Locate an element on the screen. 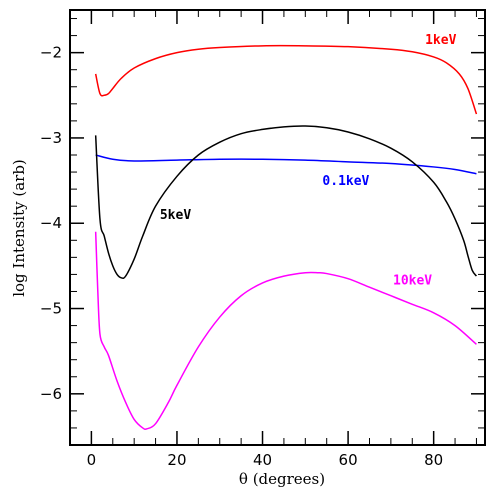 The width and height of the screenshot is (499, 489). series-label-1keV: 1keV is located at coordinates (440, 40).